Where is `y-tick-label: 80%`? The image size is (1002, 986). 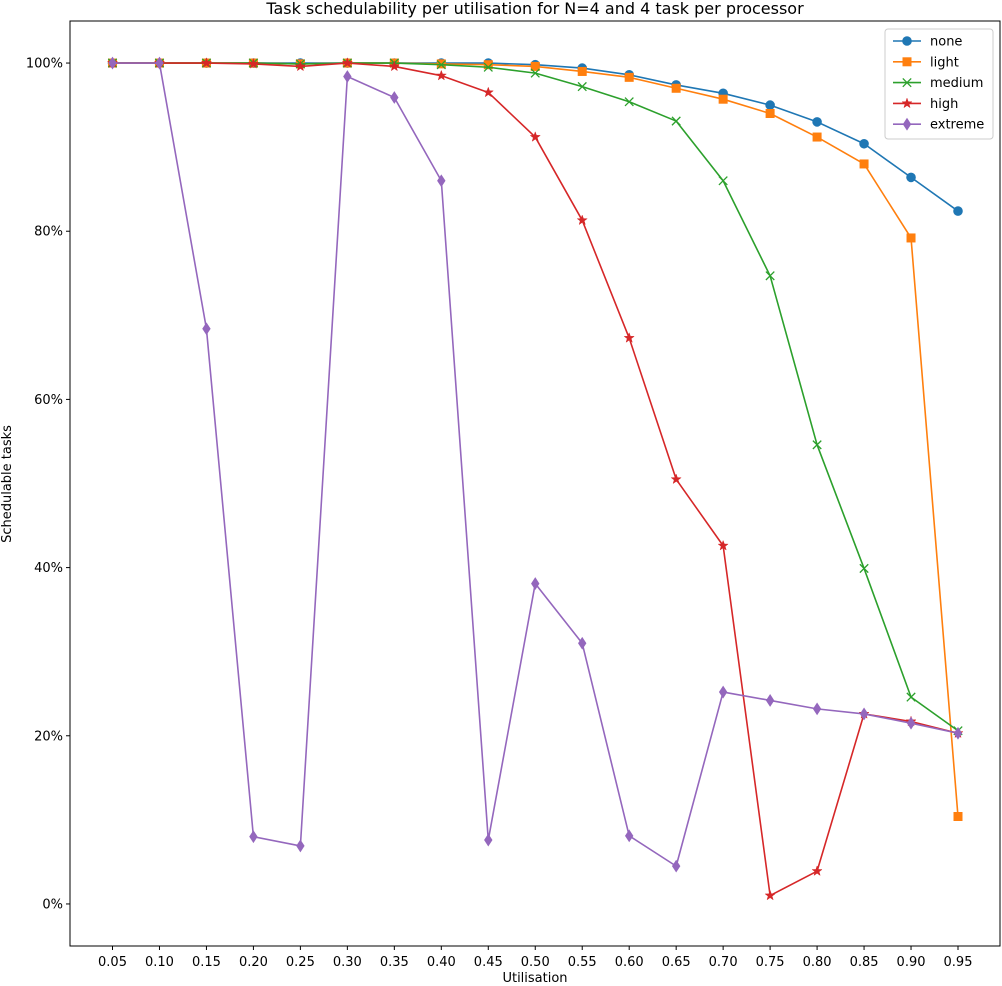 y-tick-label: 80% is located at coordinates (48, 232).